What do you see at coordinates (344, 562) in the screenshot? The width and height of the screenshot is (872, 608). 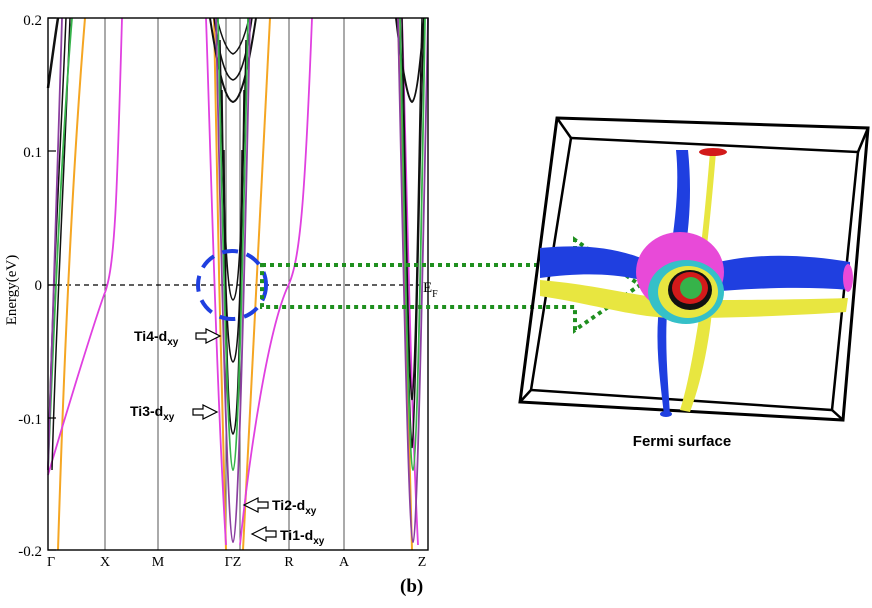 I see `kpoint-label-a: A` at bounding box center [344, 562].